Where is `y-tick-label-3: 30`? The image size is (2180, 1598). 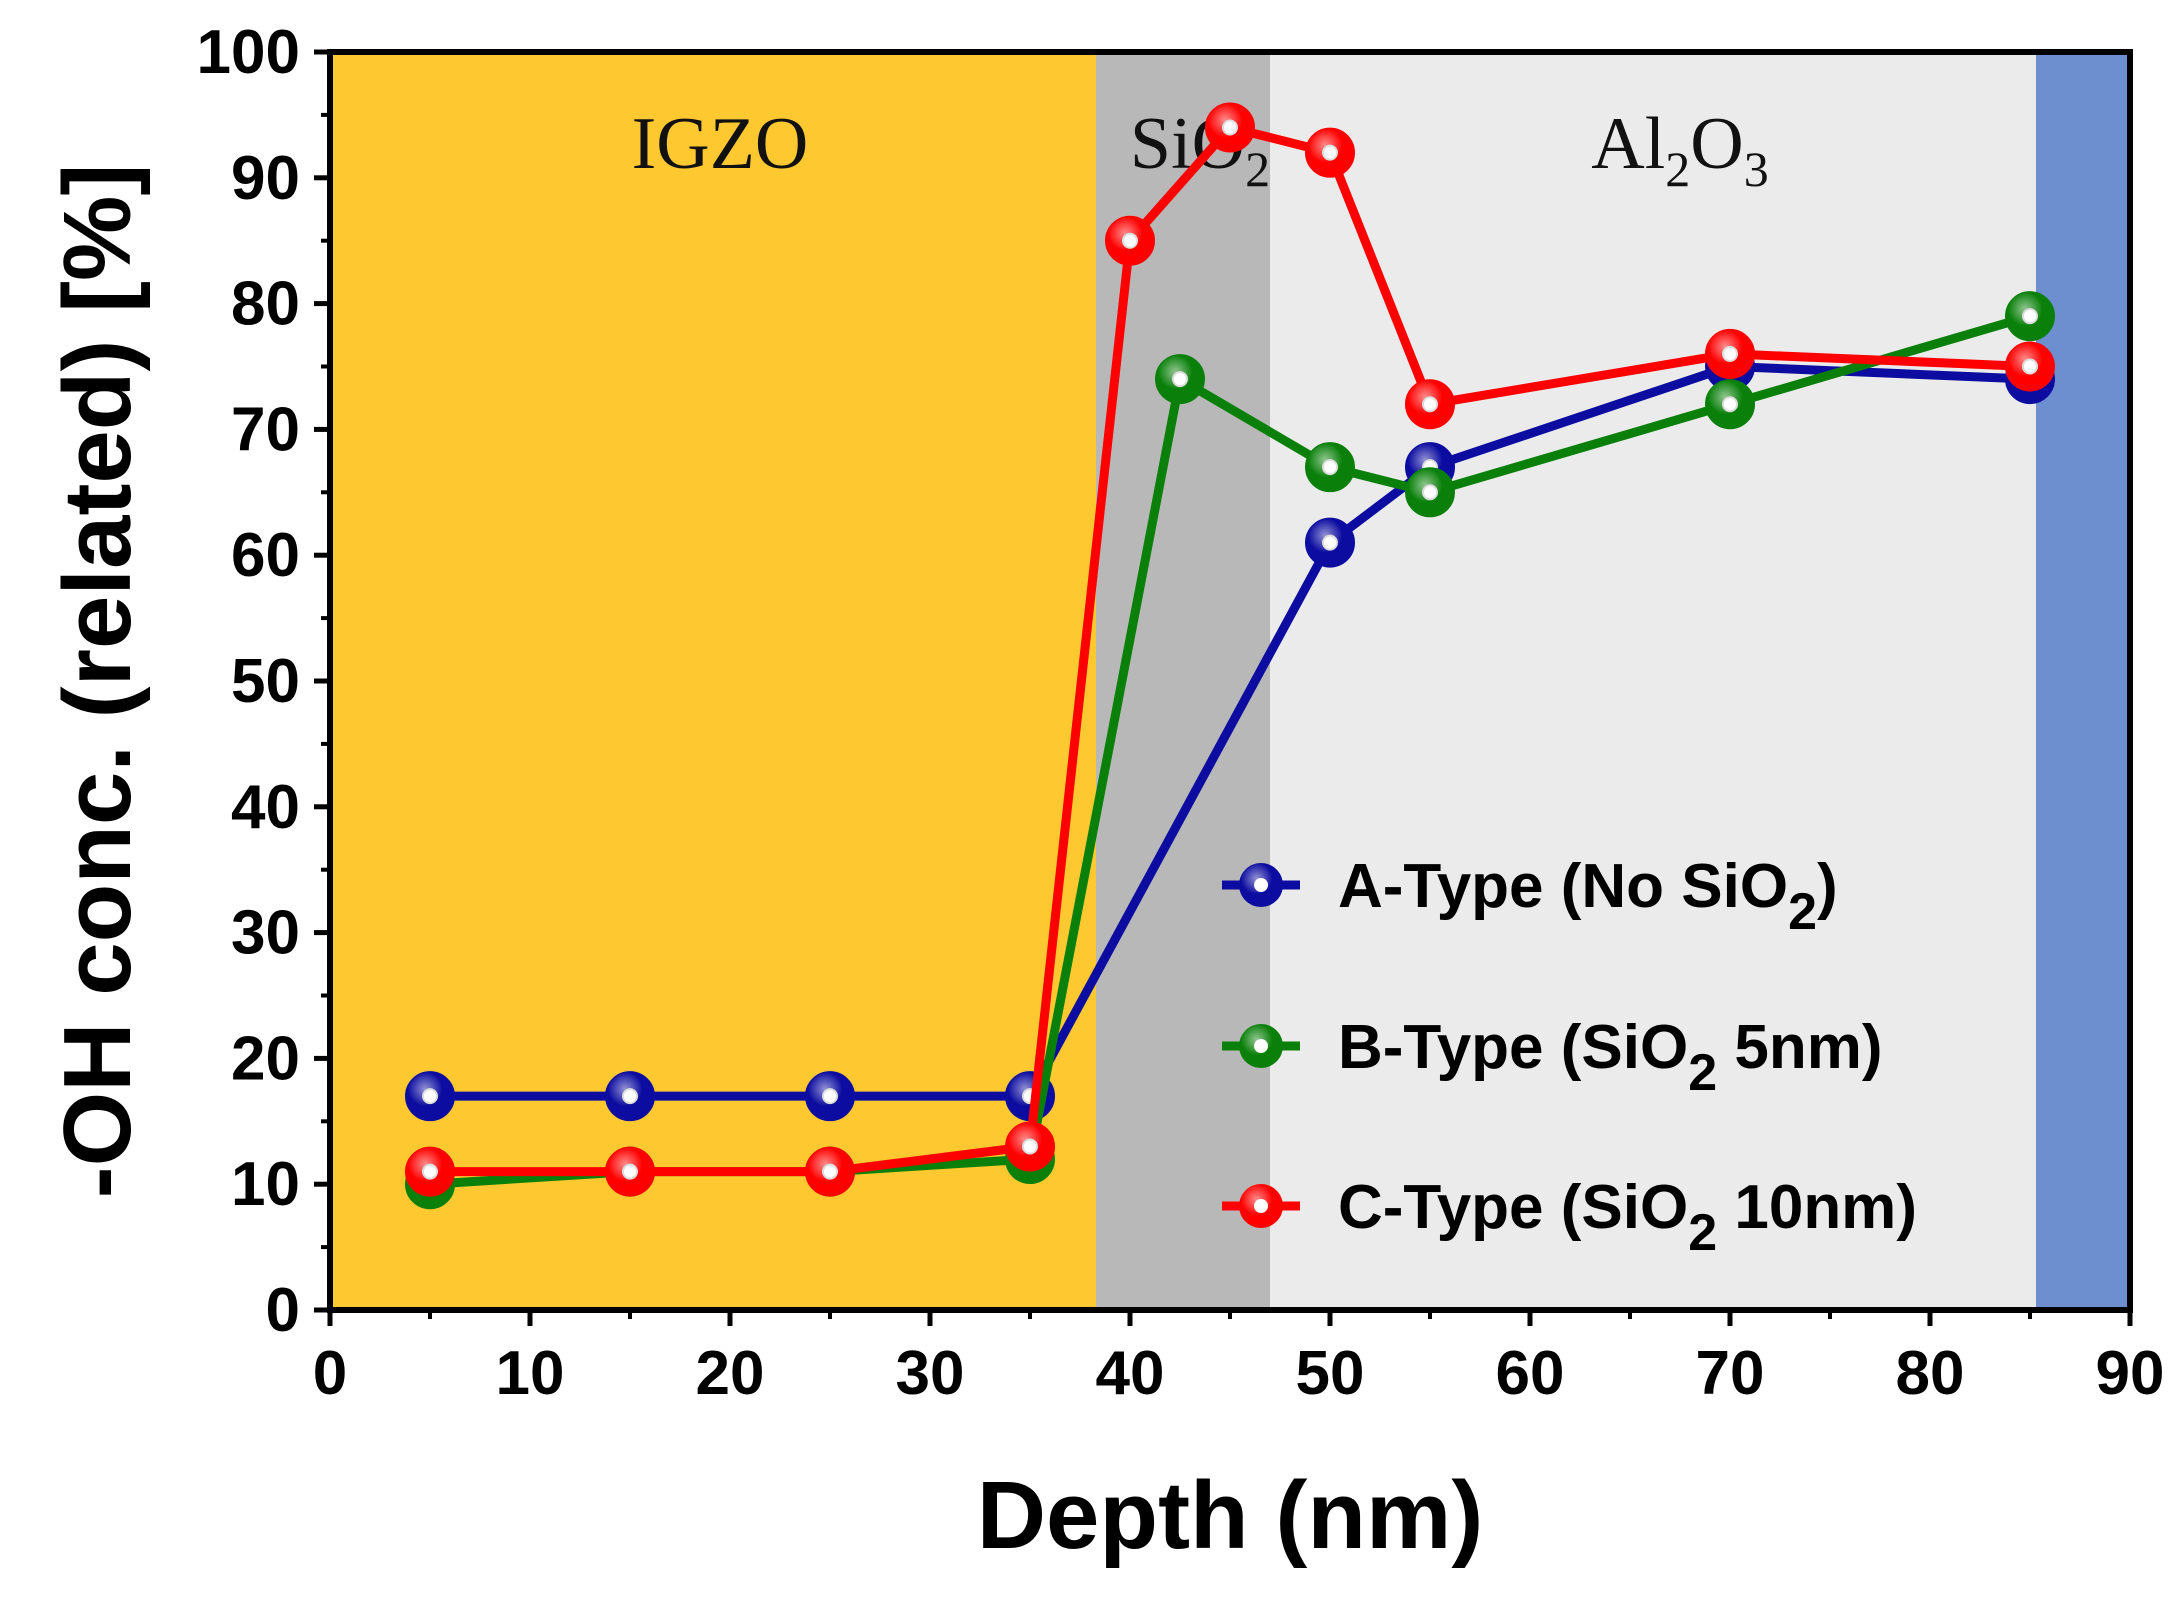 y-tick-label-3: 30 is located at coordinates (265, 933).